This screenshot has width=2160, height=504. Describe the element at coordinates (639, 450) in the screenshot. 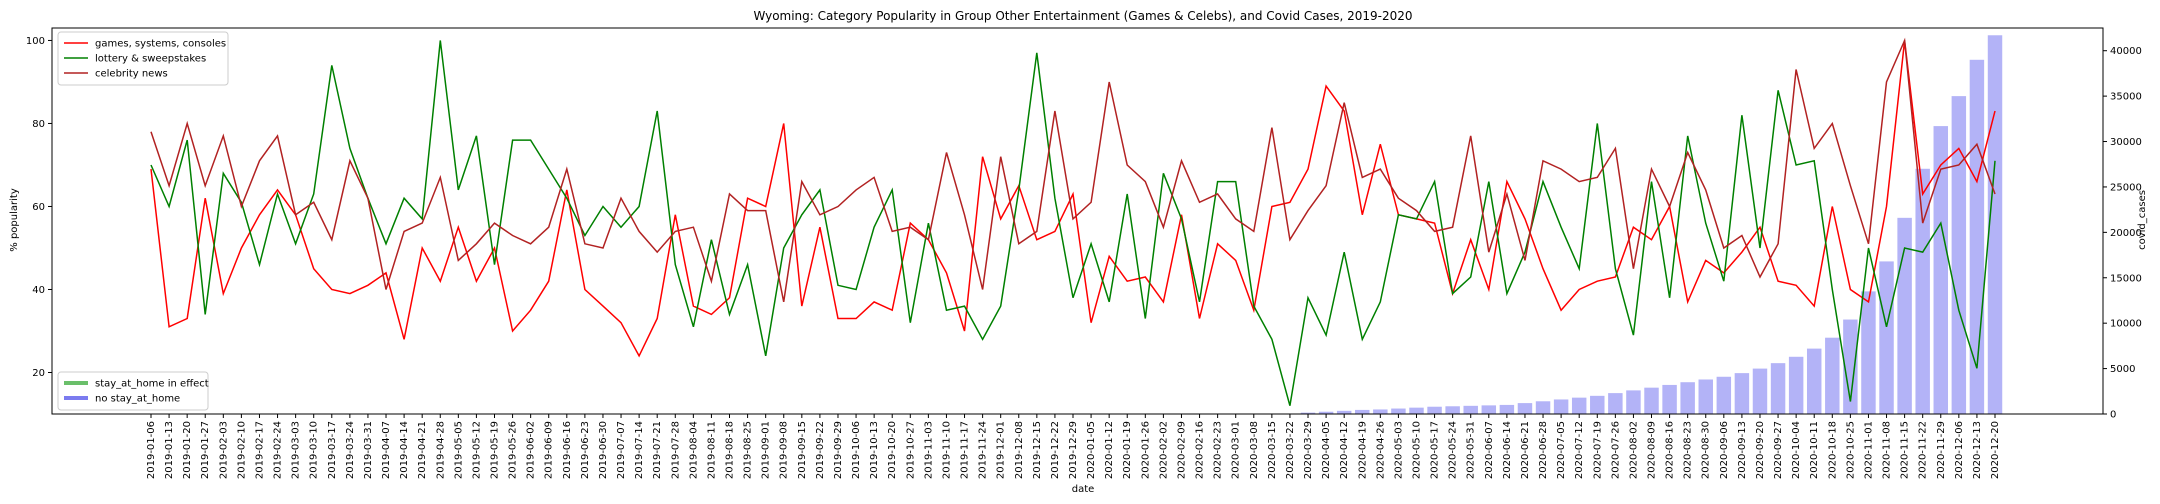

I see `x-tick-label: 2019-07-14` at that location.